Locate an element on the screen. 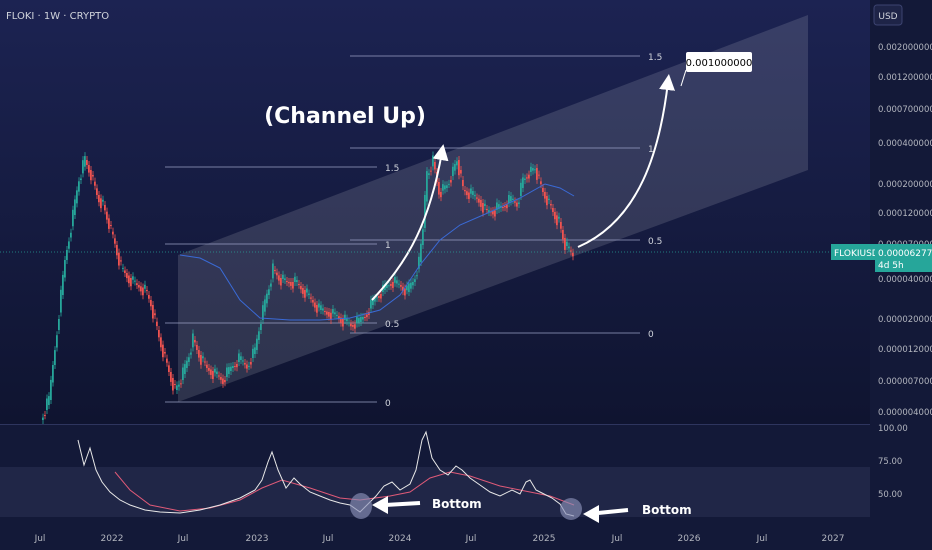  price-tag-value: 0.000062775 is located at coordinates (905, 254).